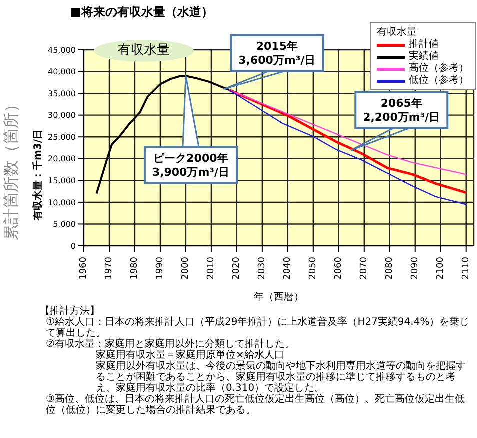 This screenshot has height=438, width=477. I want to click on y-tick-label: 0, so click(73, 246).